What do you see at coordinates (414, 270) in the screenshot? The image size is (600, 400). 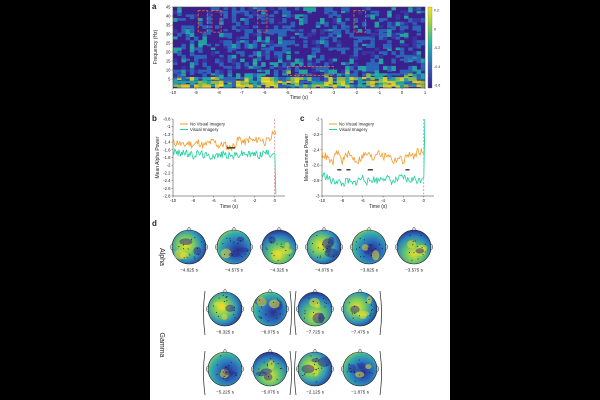 I see `topomap-time-label: −3.575 s` at bounding box center [414, 270].